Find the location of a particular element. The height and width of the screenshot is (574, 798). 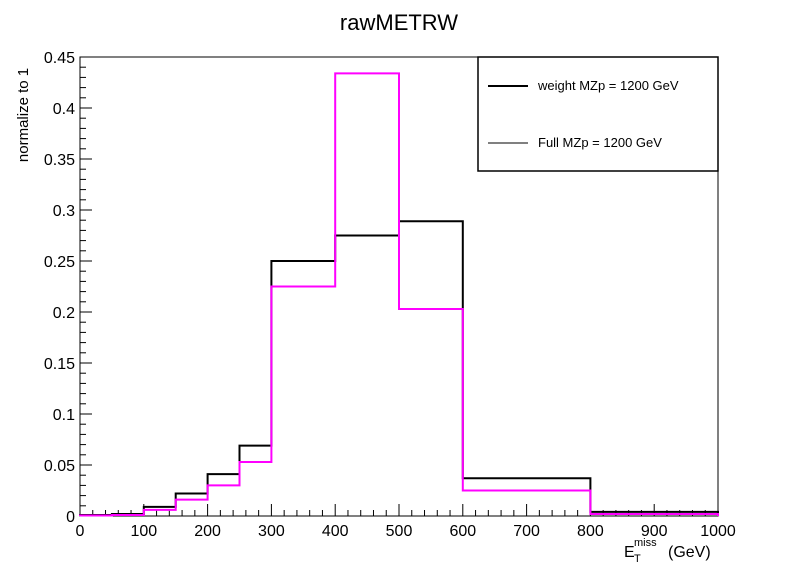

y-tick-label: 0 is located at coordinates (70, 517).